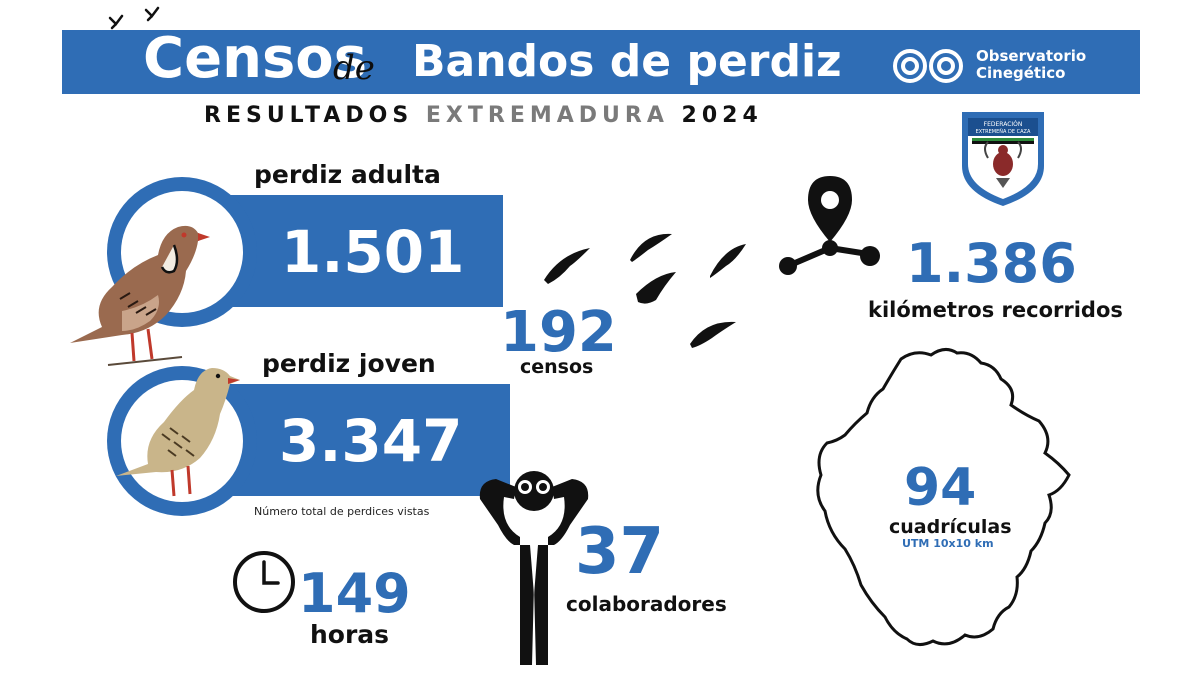 This screenshot has width=1200, height=675. Describe the element at coordinates (620, 552) in the screenshot. I see `collaborators-count: 37` at that location.